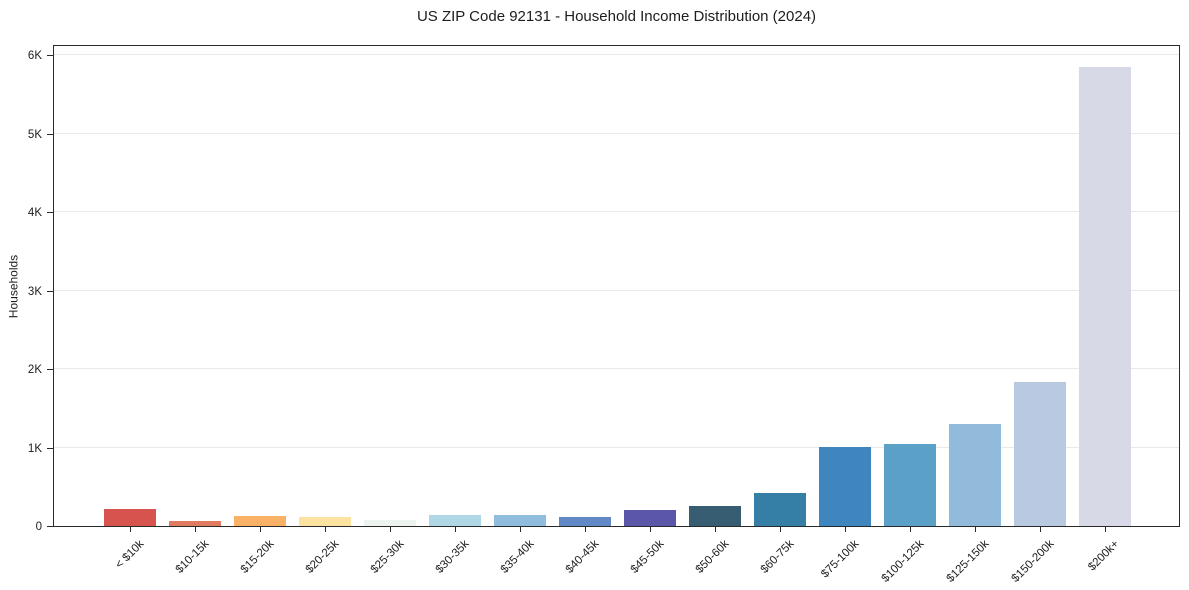 This screenshot has width=1189, height=590. Describe the element at coordinates (34, 213) in the screenshot. I see `y-tick-label: 4K` at that location.